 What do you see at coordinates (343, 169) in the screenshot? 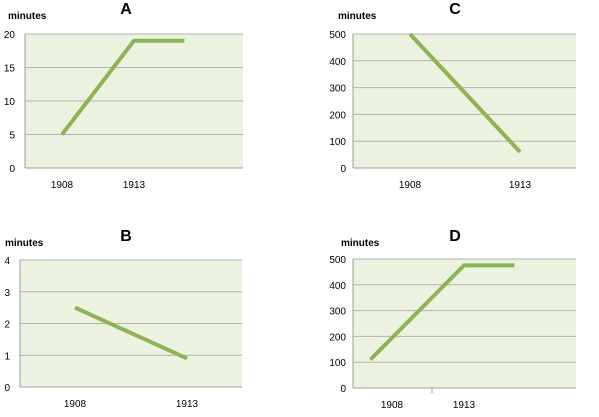
I see `chart-c-ytick-label: 0` at bounding box center [343, 169].